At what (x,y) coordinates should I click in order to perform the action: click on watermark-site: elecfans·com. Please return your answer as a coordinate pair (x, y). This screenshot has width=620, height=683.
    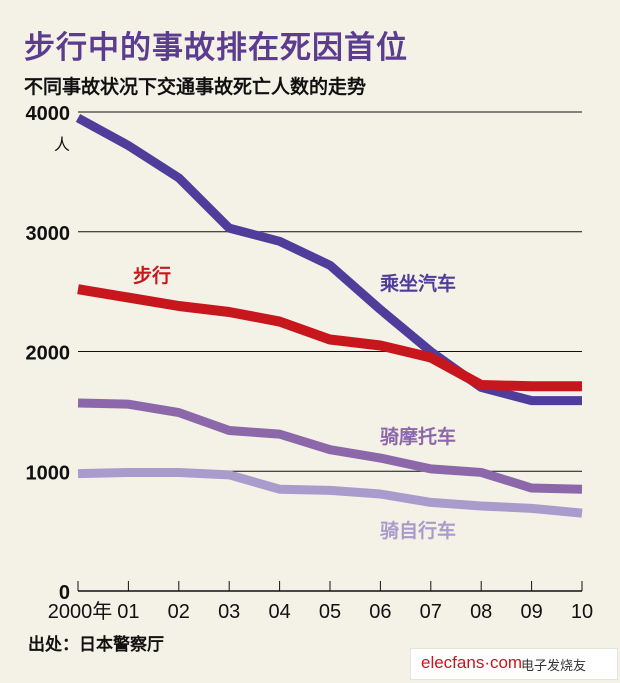
    Looking at the image, I should click on (472, 662).